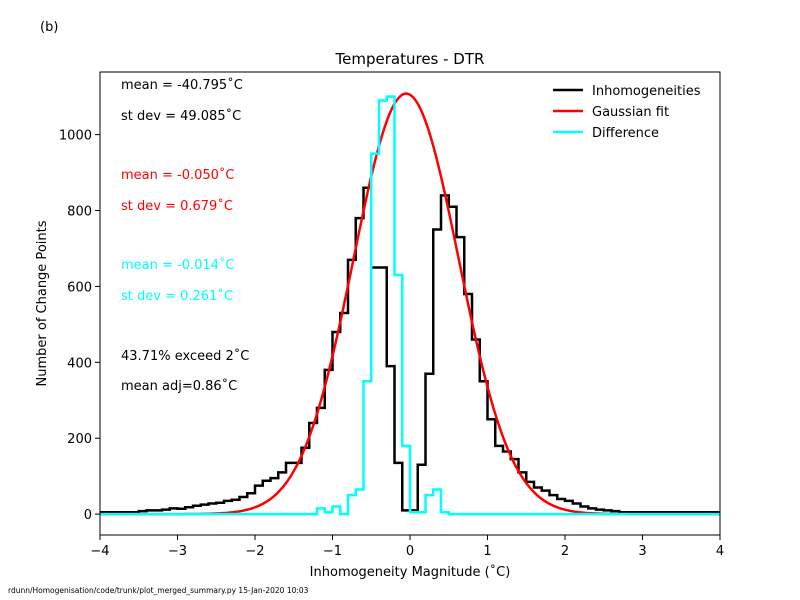 Image resolution: width=800 pixels, height=600 pixels. Describe the element at coordinates (410, 59) in the screenshot. I see `chart-title: Temperatures - DTR` at that location.